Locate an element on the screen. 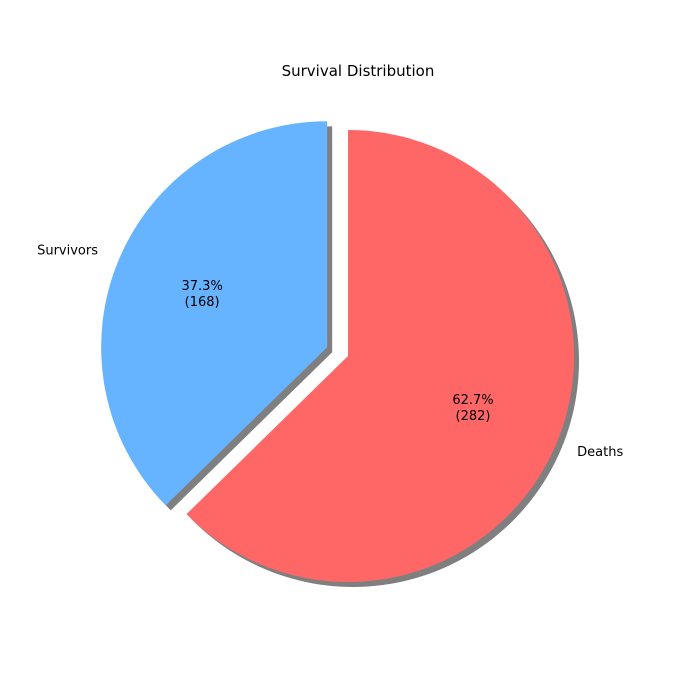 The height and width of the screenshot is (700, 700). chart-title: Survival Distribution is located at coordinates (358, 71).